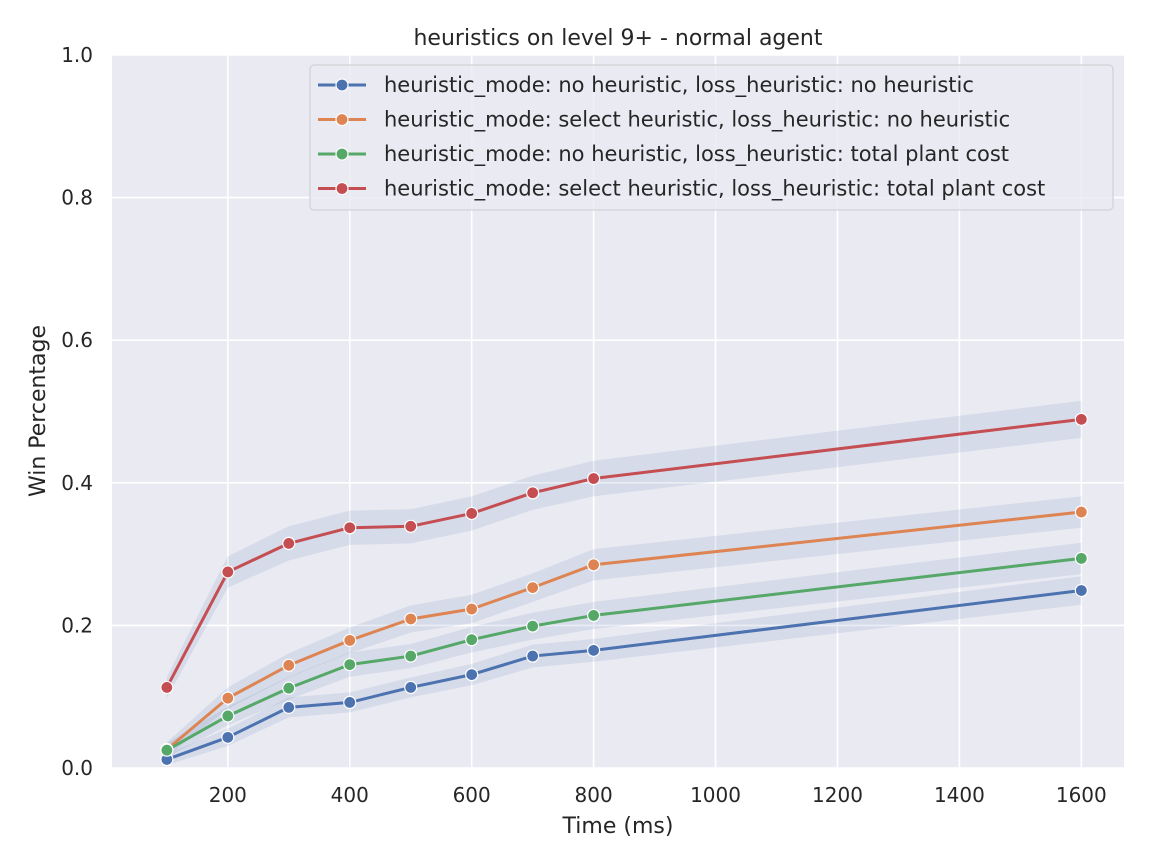 This screenshot has width=1152, height=864. What do you see at coordinates (959, 795) in the screenshot?
I see `x-tick-label: 1400` at bounding box center [959, 795].